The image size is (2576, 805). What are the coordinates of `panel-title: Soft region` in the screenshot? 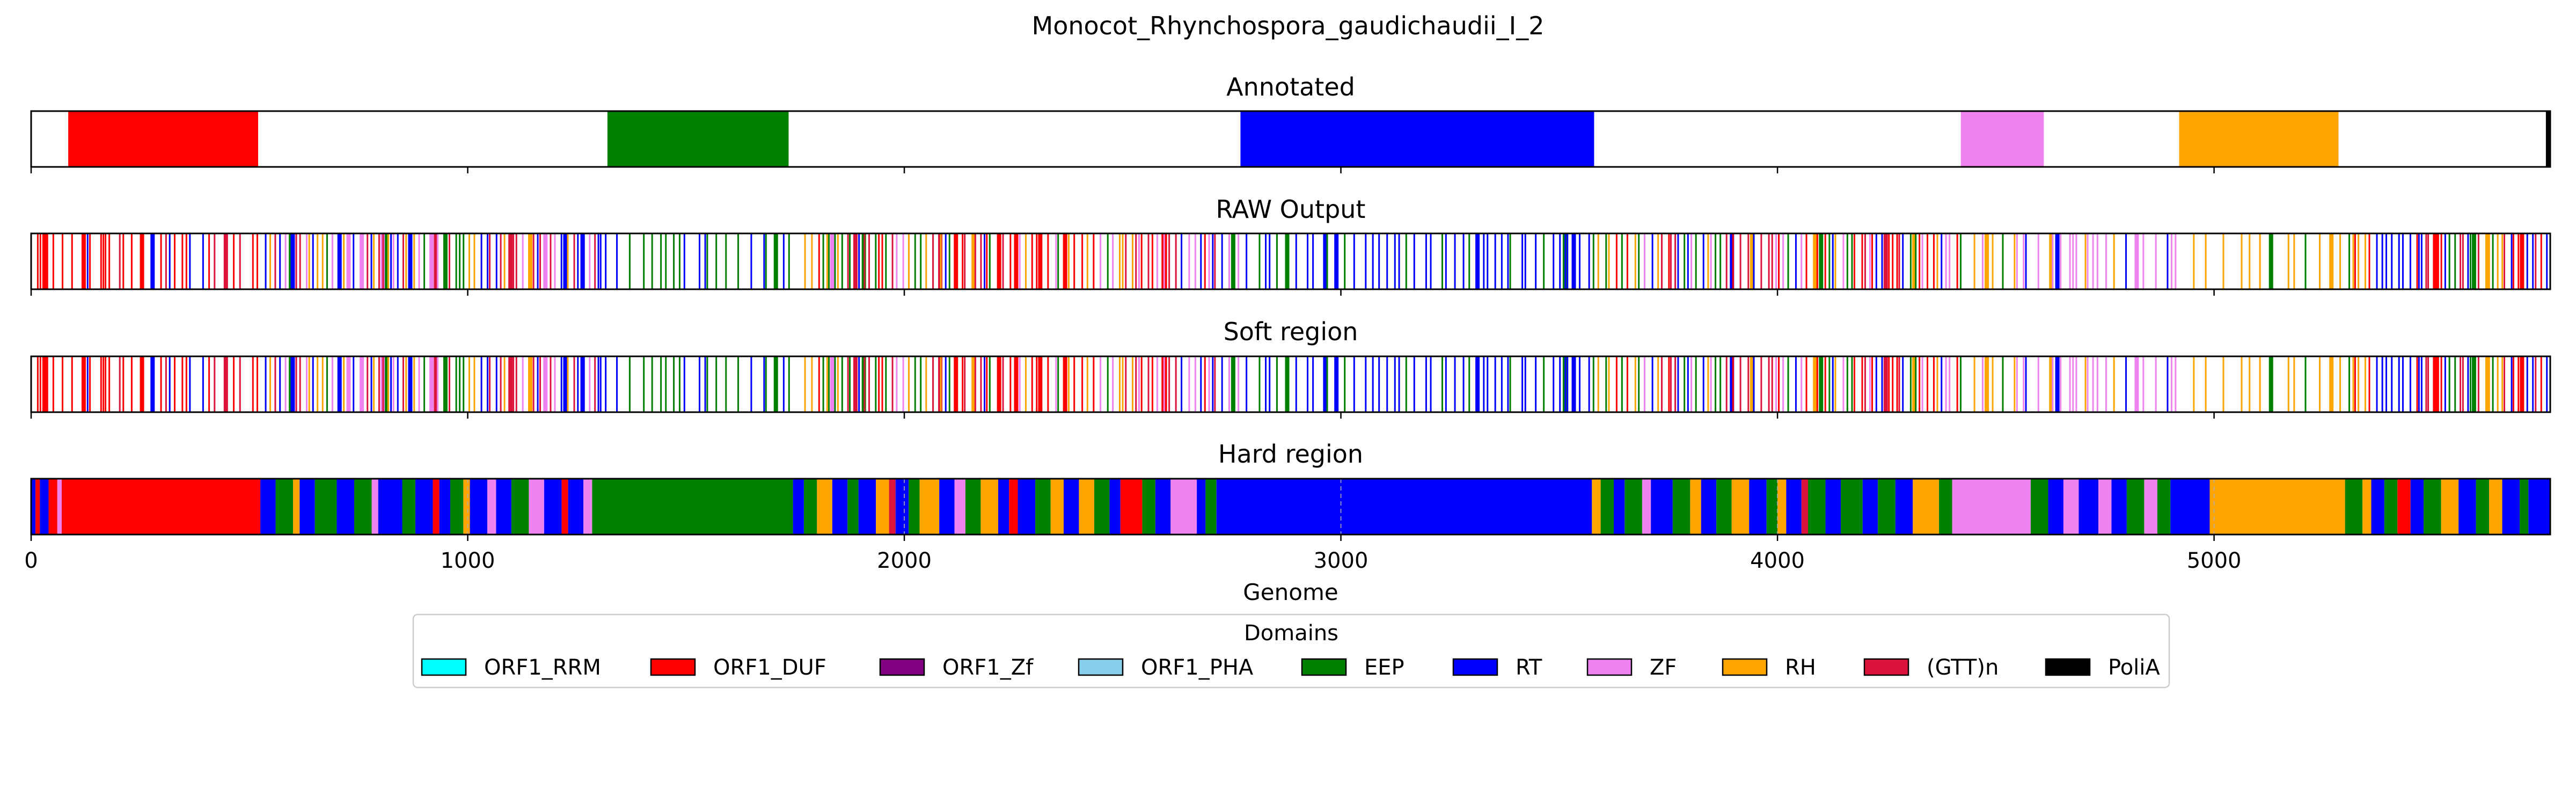 It's located at (1291, 331).